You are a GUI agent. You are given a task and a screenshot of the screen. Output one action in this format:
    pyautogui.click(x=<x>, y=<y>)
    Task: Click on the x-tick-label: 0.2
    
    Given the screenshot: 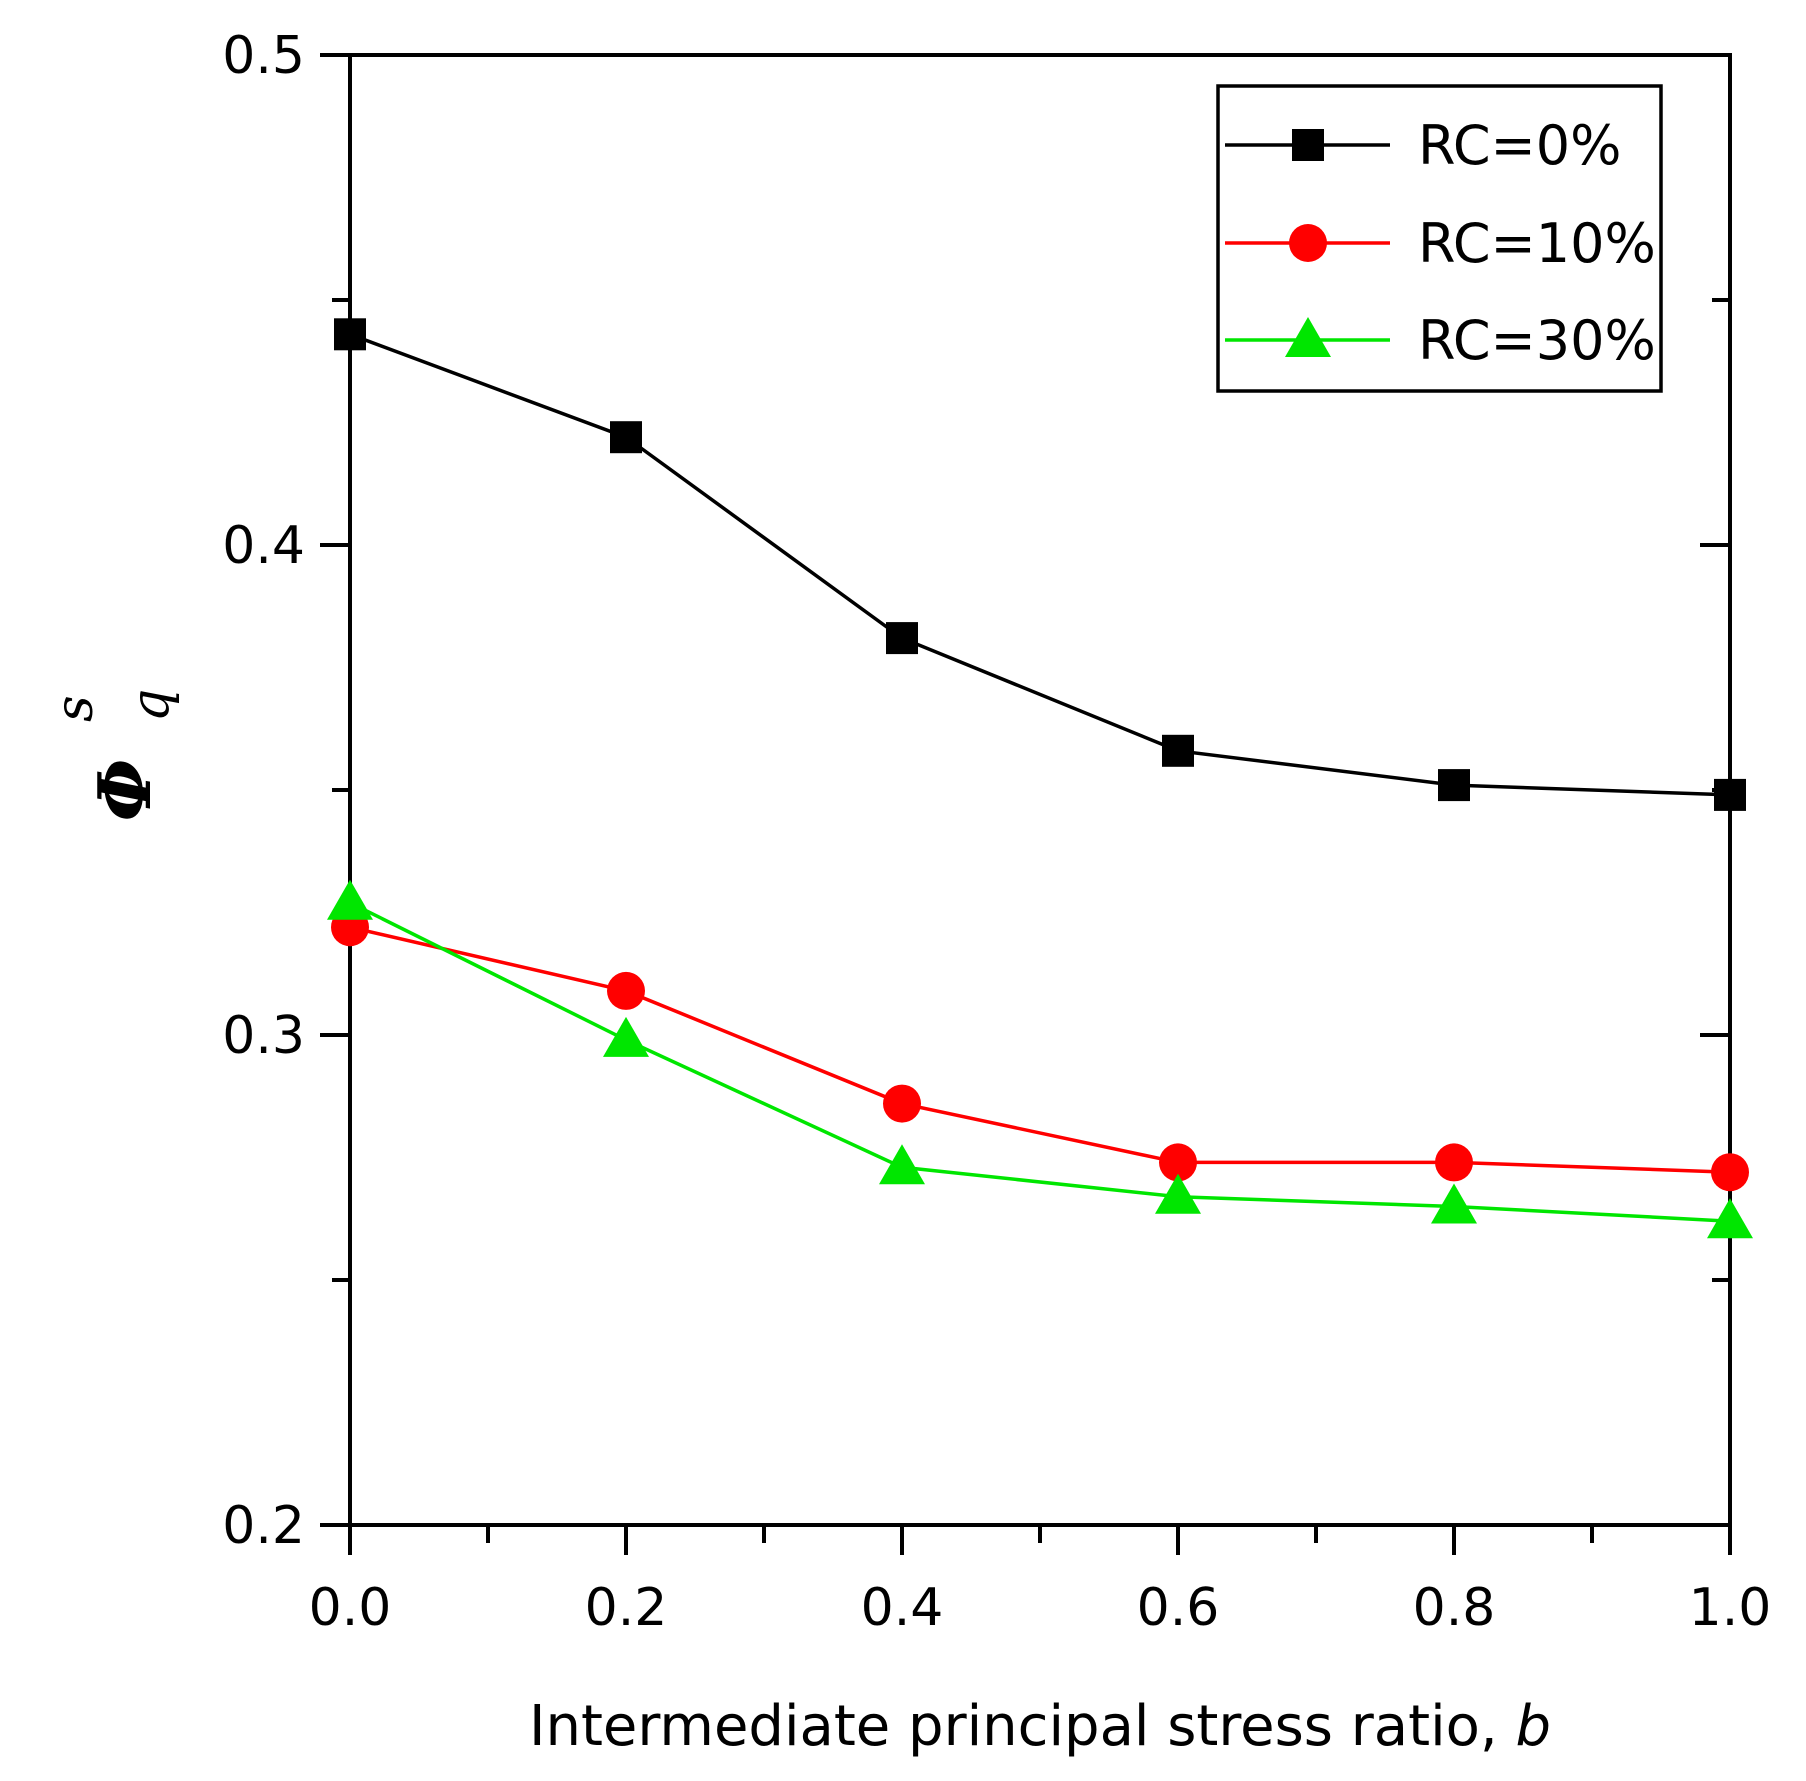 What is the action you would take?
    pyautogui.click(x=626, y=1608)
    